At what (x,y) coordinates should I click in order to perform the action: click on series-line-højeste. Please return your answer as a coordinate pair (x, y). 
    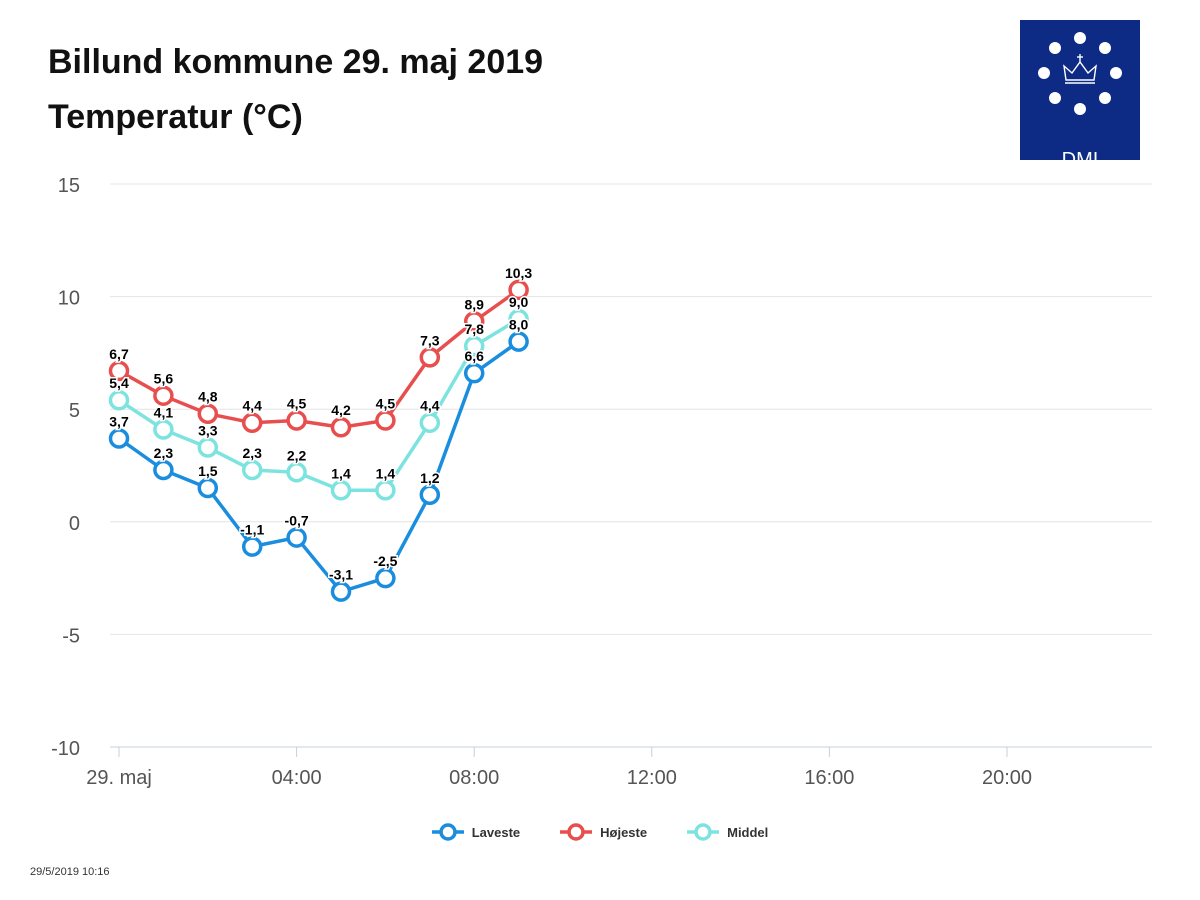
    Looking at the image, I should click on (319, 358).